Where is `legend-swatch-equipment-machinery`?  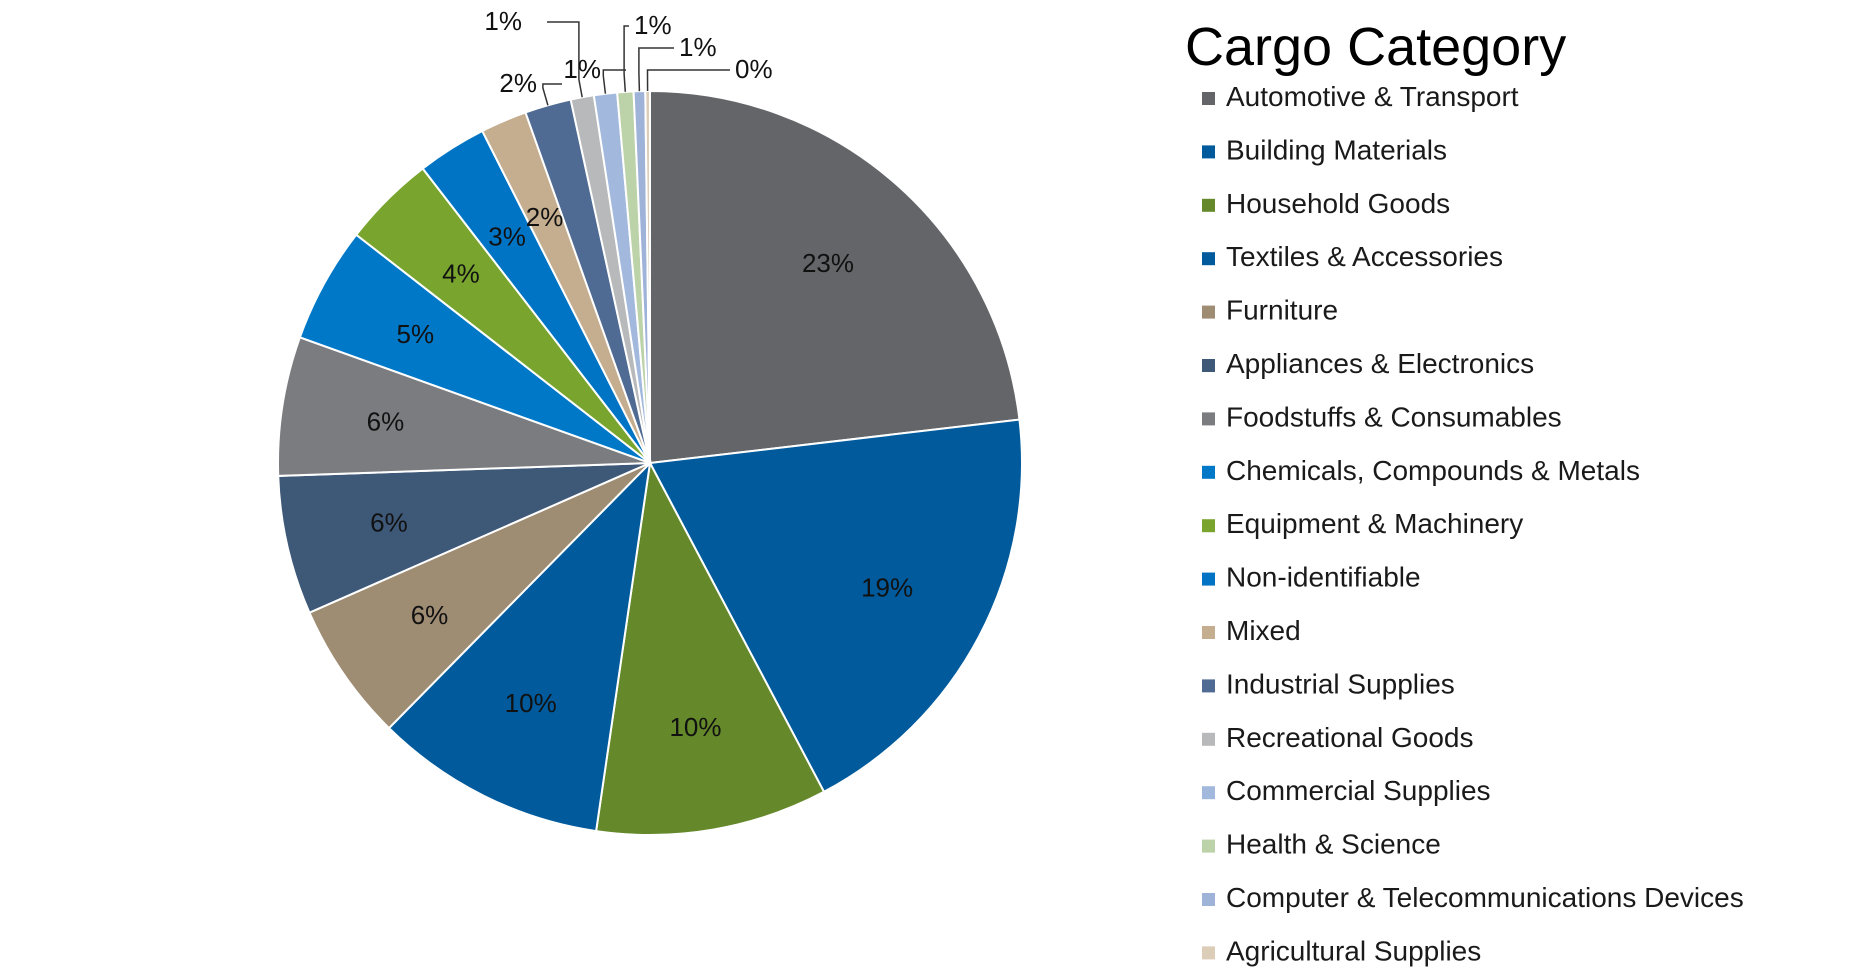
legend-swatch-equipment-machinery is located at coordinates (1208, 526).